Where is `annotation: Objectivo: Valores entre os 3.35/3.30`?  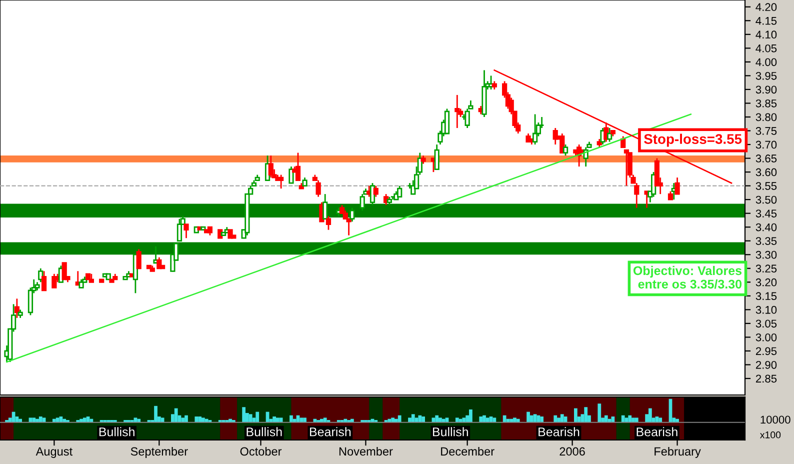 annotation: Objectivo: Valores entre os 3.35/3.30 is located at coordinates (687, 277).